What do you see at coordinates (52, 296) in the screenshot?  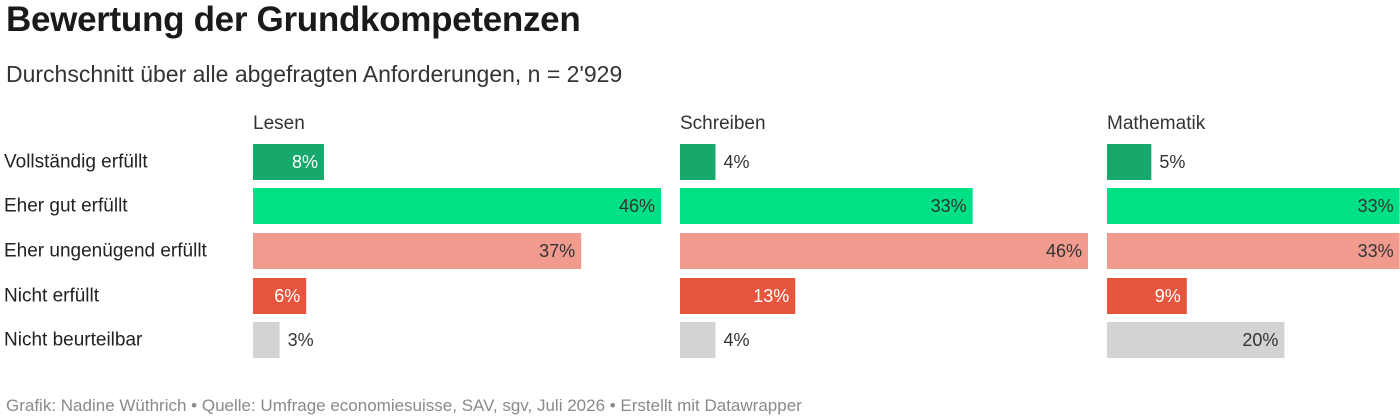 I see `row-label-nicht-erfuellt: Nicht erfüllt` at bounding box center [52, 296].